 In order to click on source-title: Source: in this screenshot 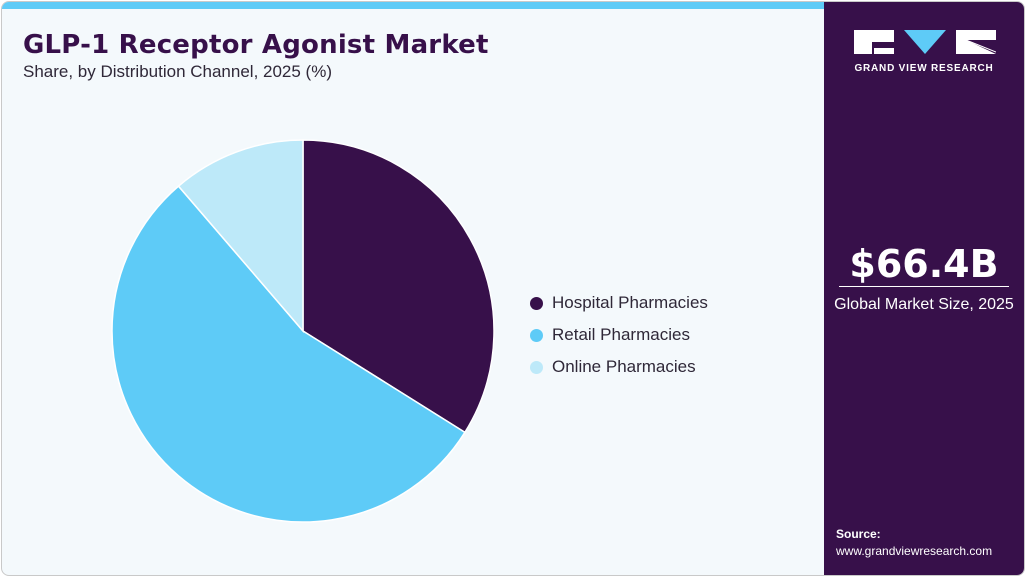, I will do `click(858, 534)`.